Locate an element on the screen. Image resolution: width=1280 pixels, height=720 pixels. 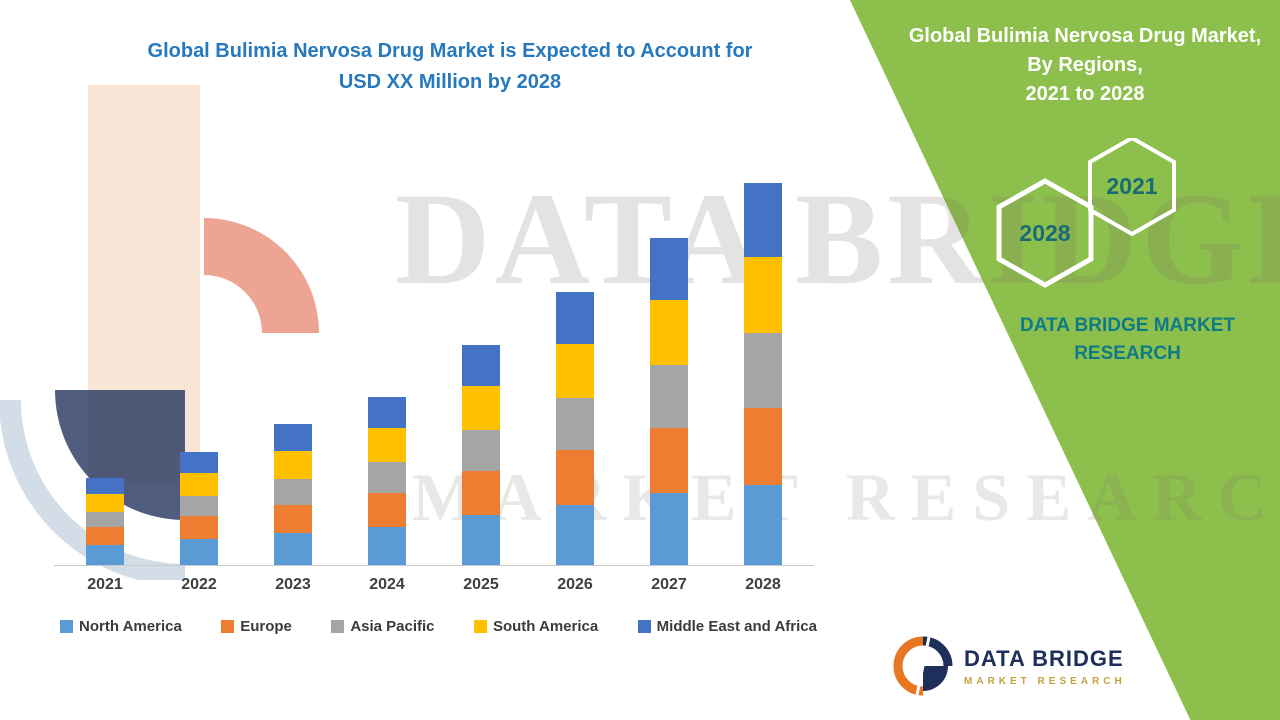
bar-segment-2027-europe is located at coordinates (669, 460).